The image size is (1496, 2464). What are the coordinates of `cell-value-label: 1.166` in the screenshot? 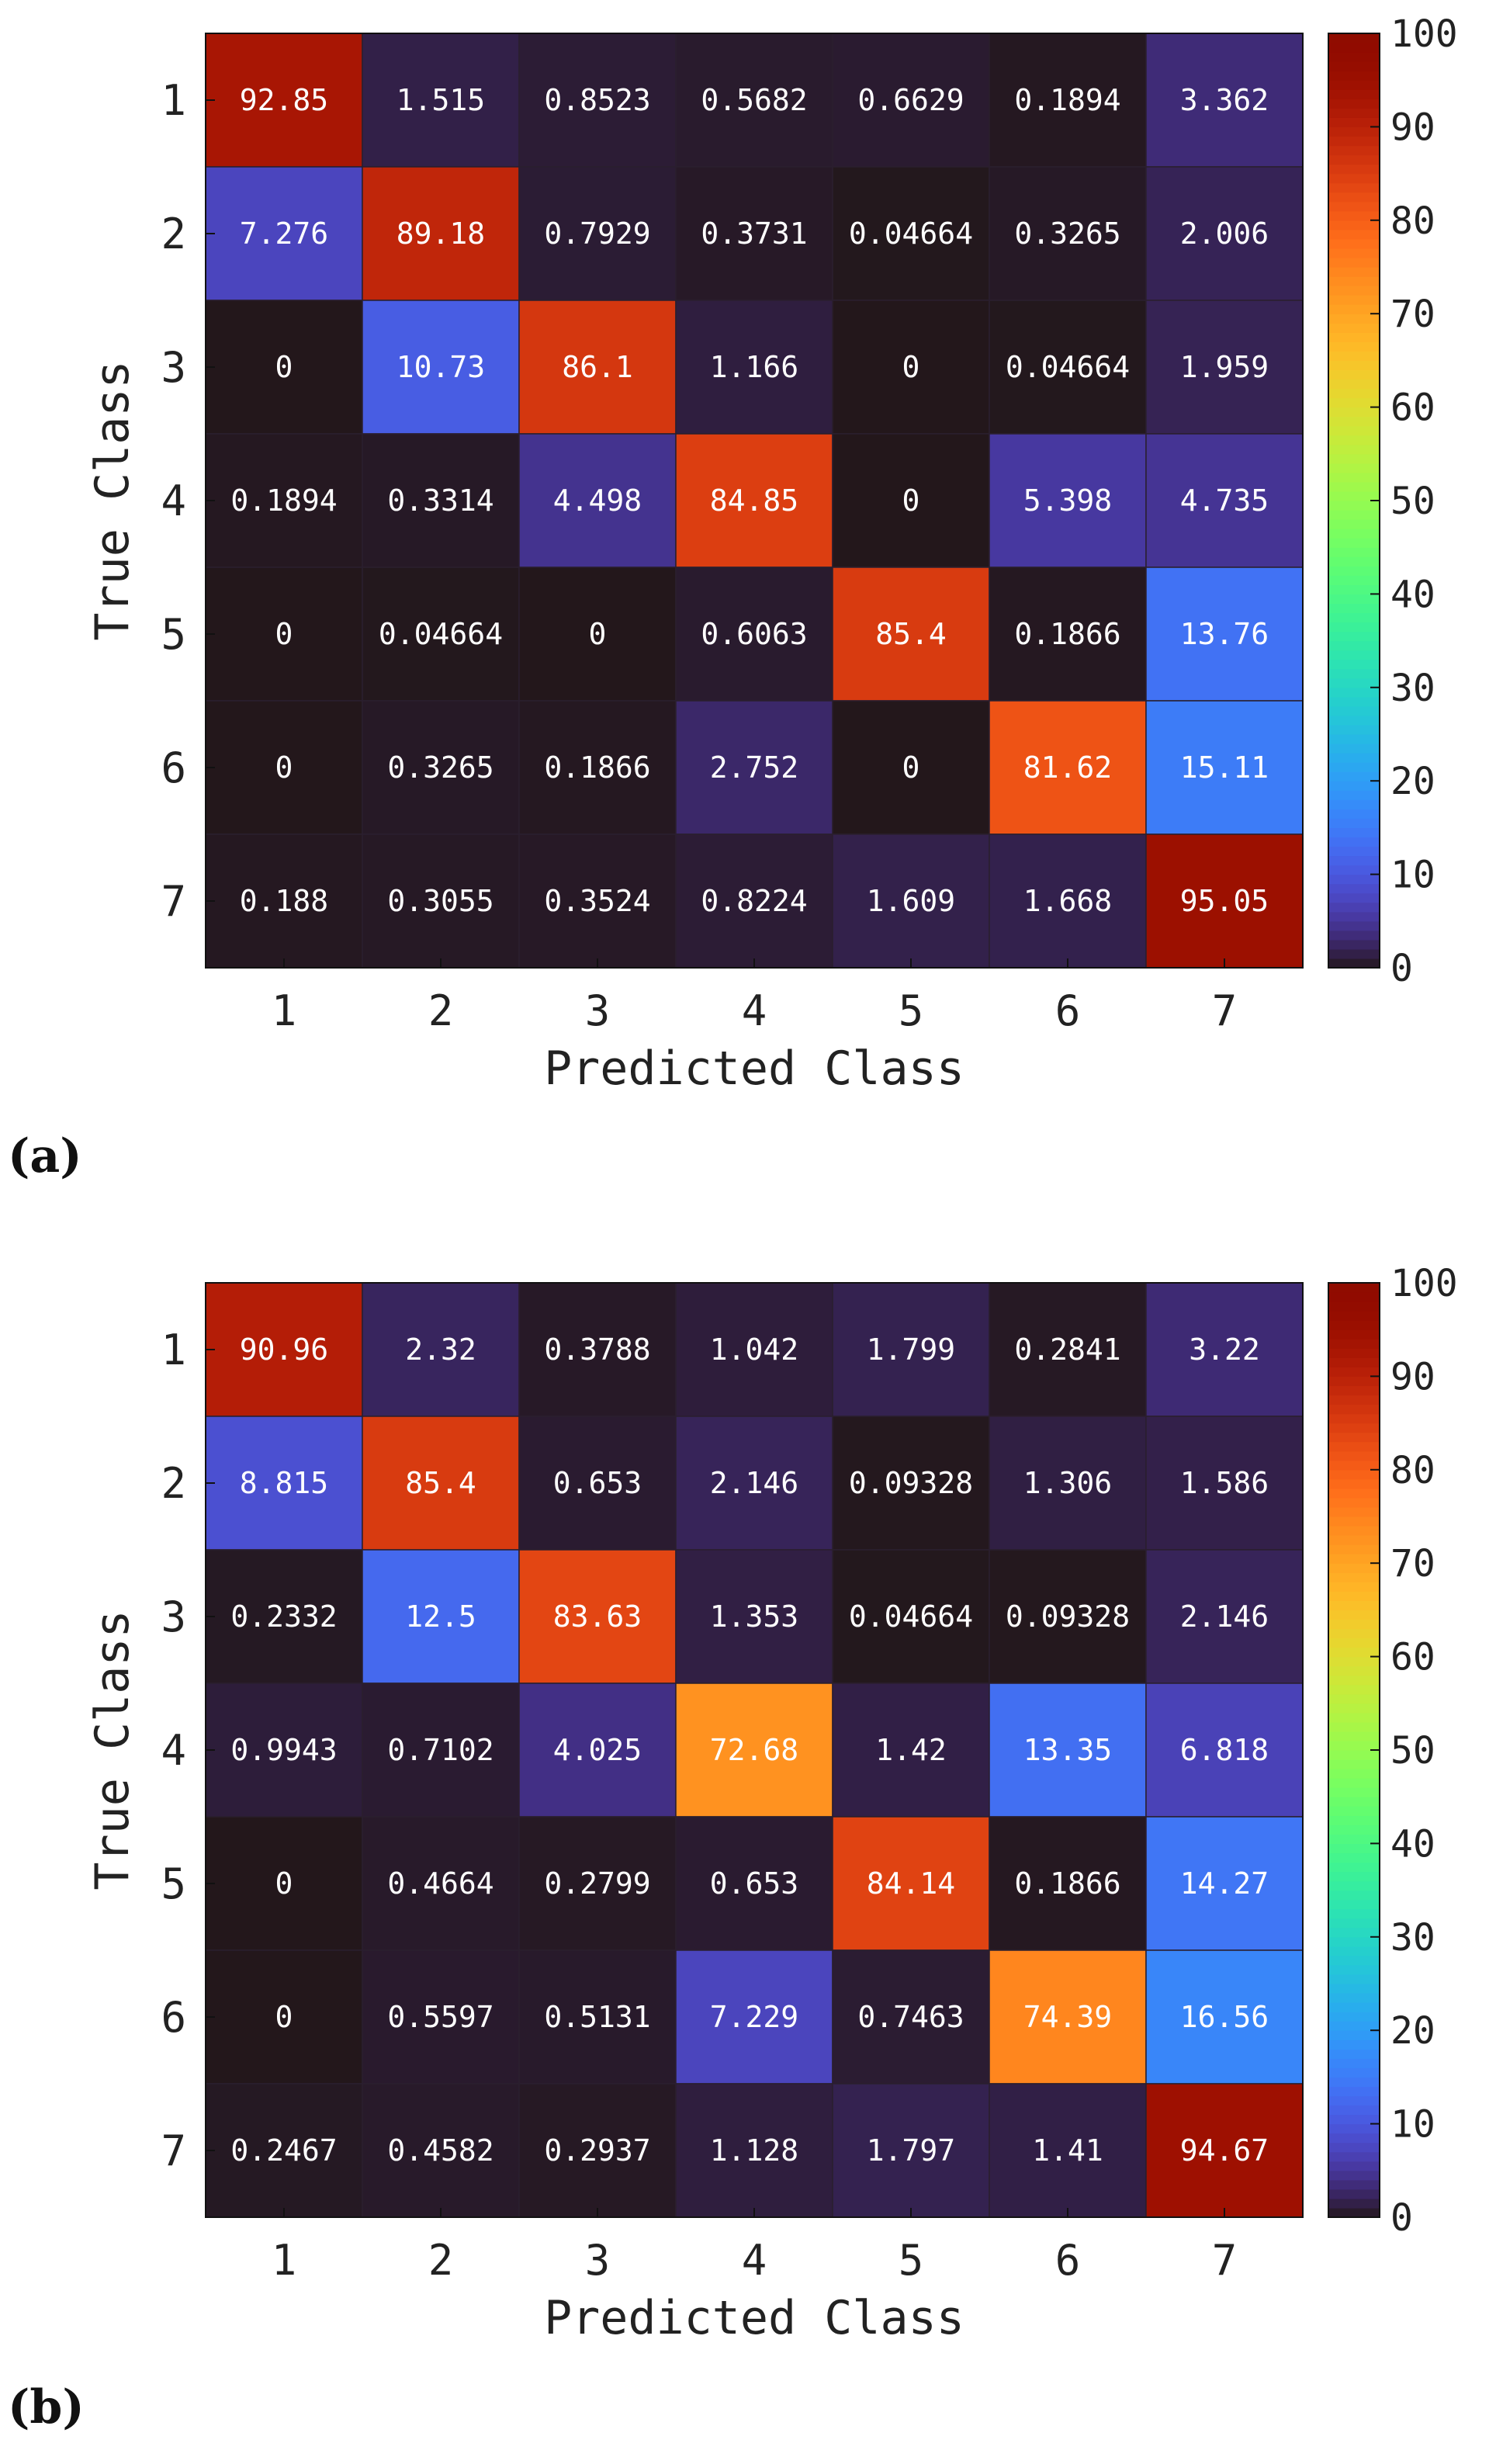 It's located at (754, 367).